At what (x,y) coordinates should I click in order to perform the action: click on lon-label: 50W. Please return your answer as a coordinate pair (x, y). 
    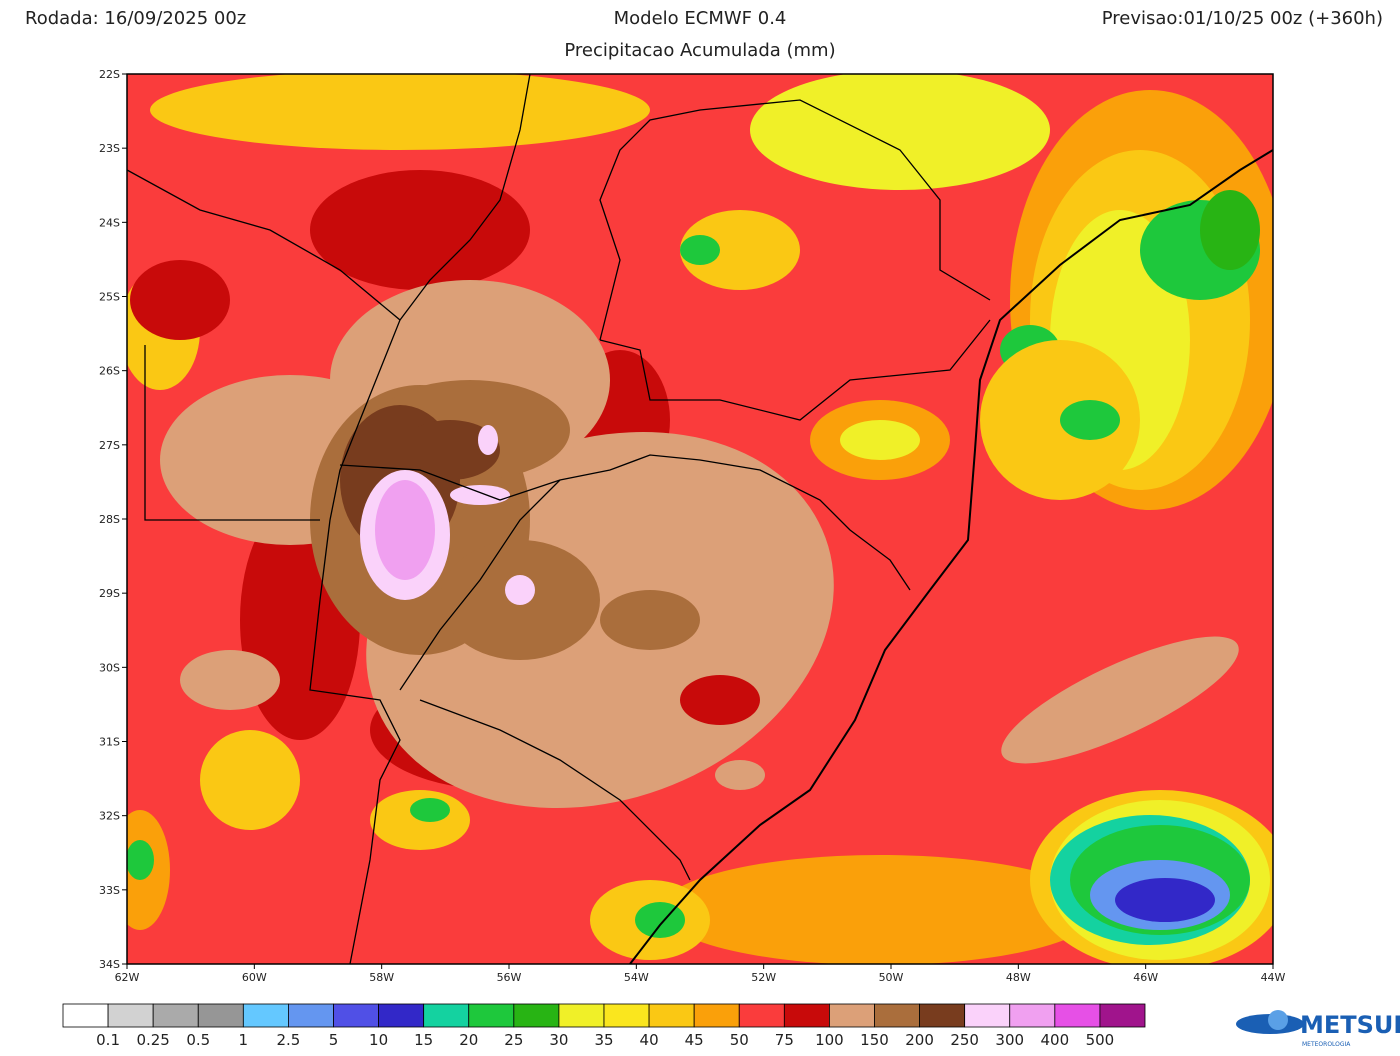
    Looking at the image, I should click on (891, 977).